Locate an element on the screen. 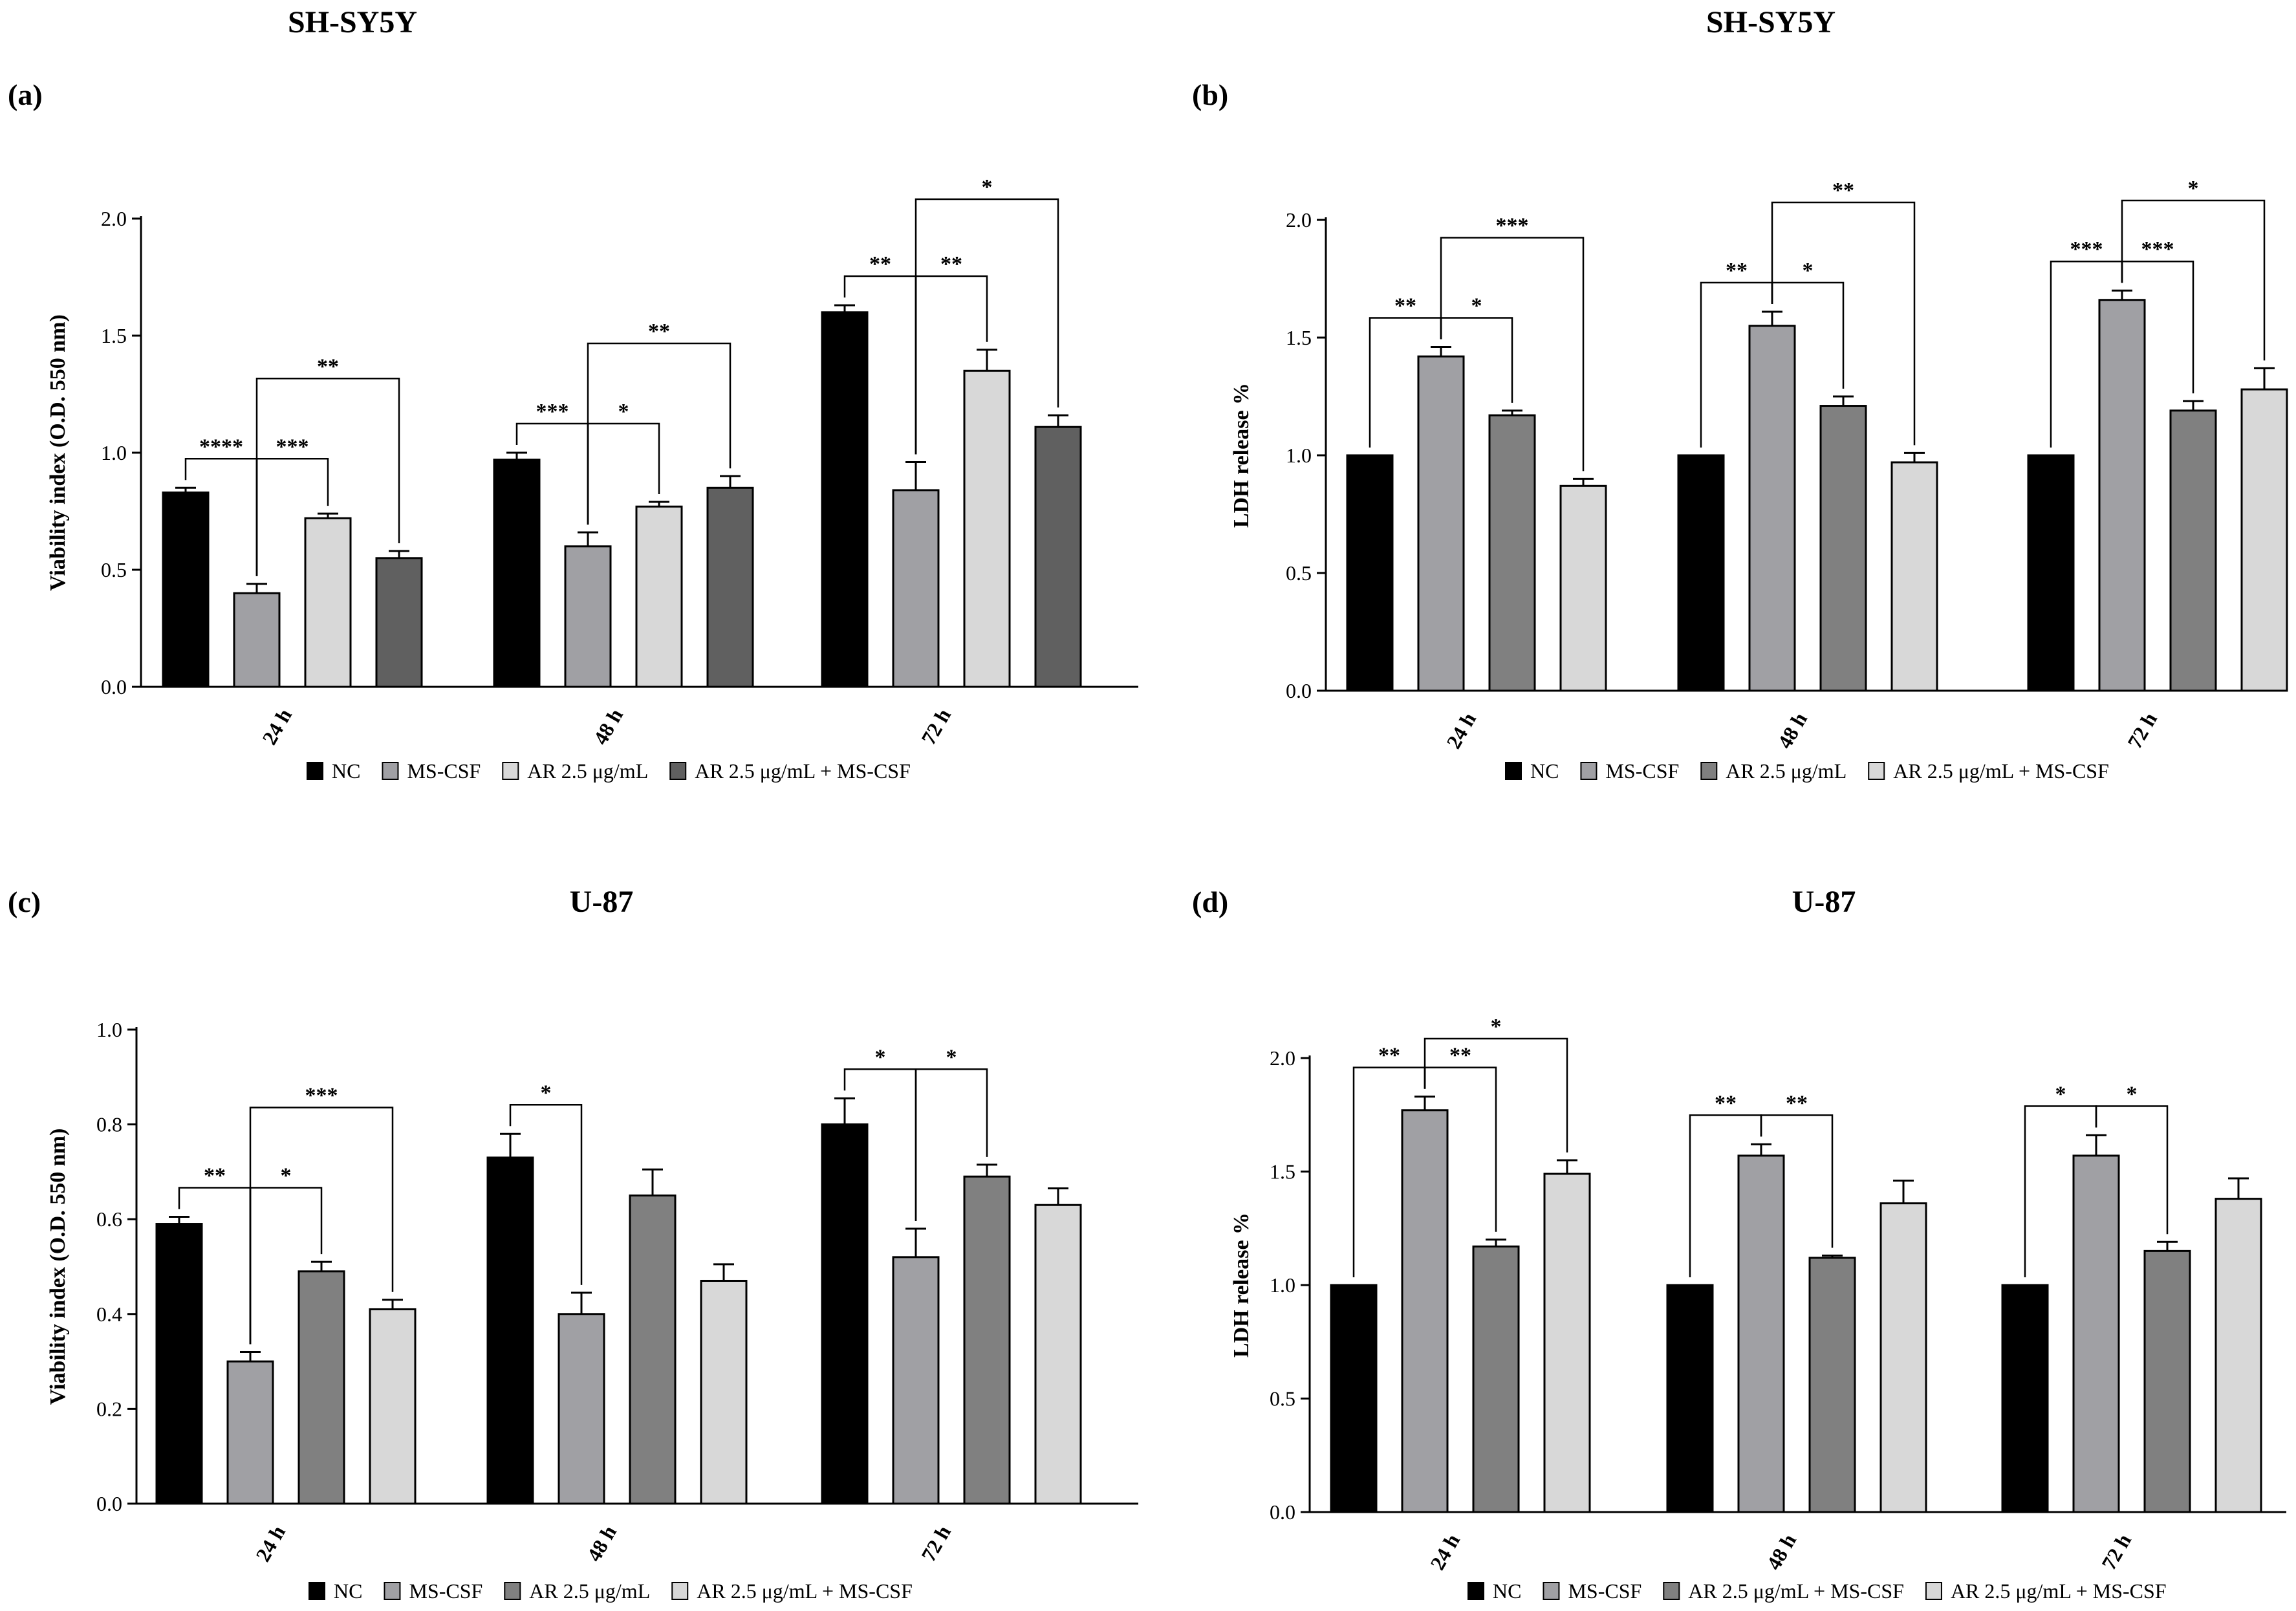  y-tick-label: 0.8 is located at coordinates (109, 1124).